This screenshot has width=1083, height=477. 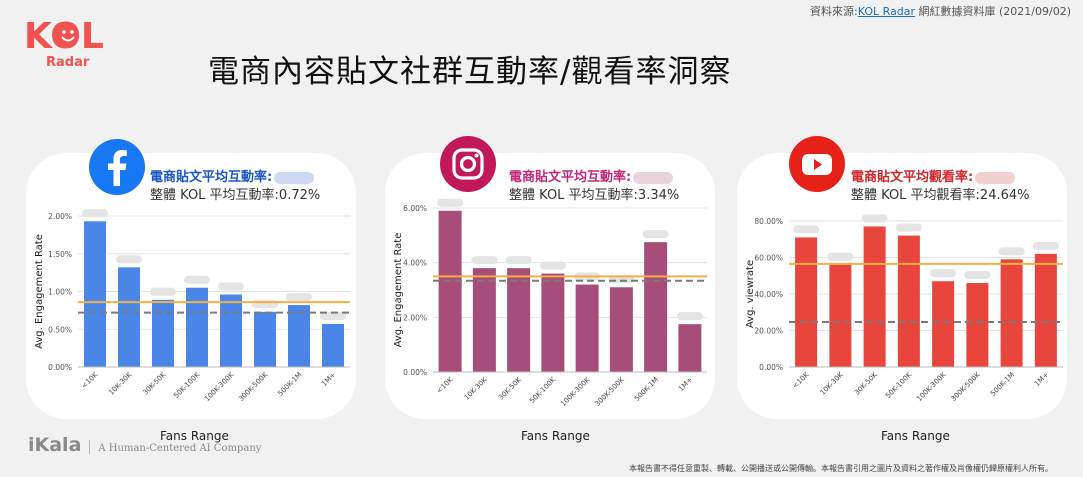 I want to click on facebook-header-overall: 整體 KOL 平均互動率:0.72%, so click(x=235, y=195).